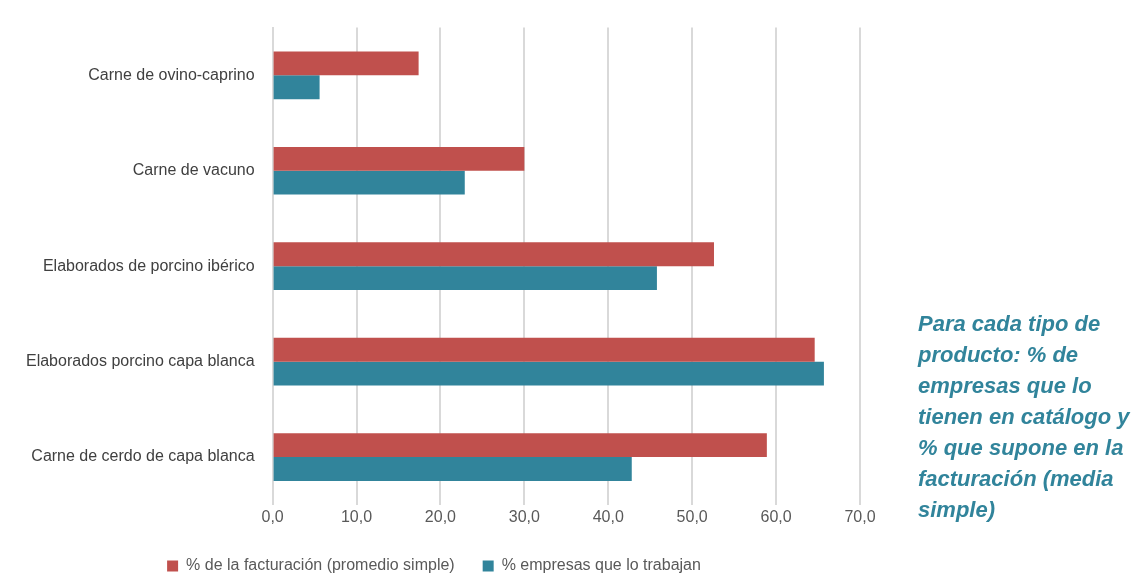 The height and width of the screenshot is (588, 1135). Describe the element at coordinates (356, 516) in the screenshot. I see `x-tick-label: 10,0` at that location.